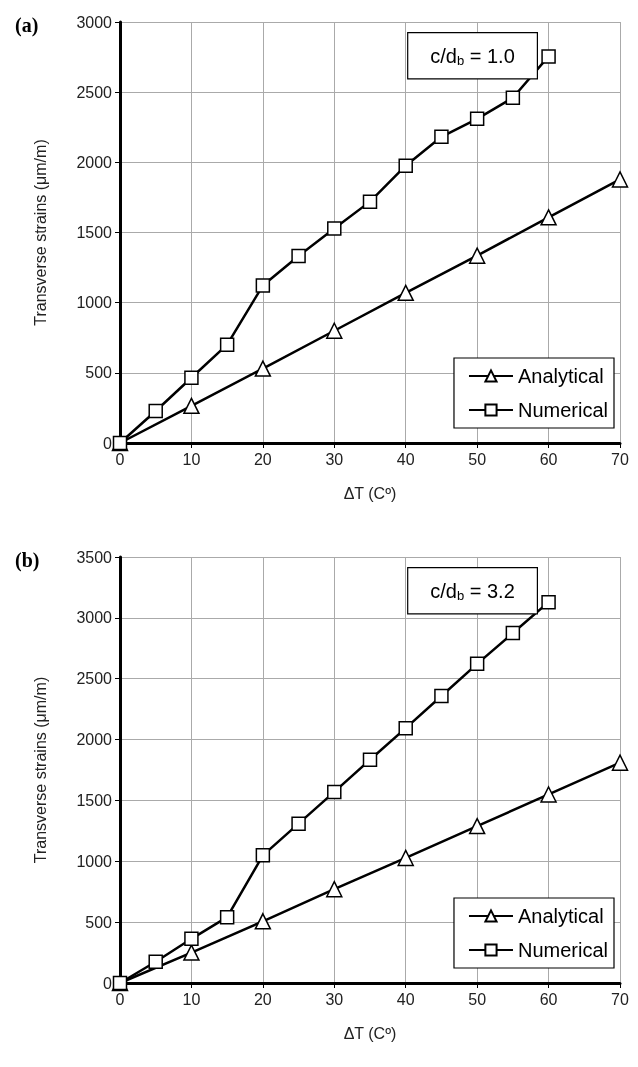 Image resolution: width=638 pixels, height=1067 pixels. Describe the element at coordinates (27, 25) in the screenshot. I see `chart-title: (a)` at that location.